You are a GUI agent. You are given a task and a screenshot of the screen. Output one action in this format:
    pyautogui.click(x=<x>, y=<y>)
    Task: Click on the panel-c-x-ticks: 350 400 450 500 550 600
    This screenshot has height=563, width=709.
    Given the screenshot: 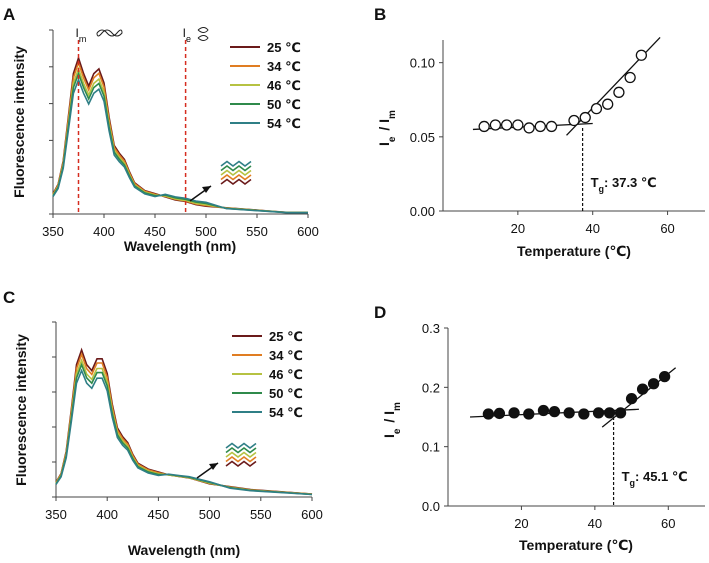 What is the action you would take?
    pyautogui.click(x=184, y=509)
    